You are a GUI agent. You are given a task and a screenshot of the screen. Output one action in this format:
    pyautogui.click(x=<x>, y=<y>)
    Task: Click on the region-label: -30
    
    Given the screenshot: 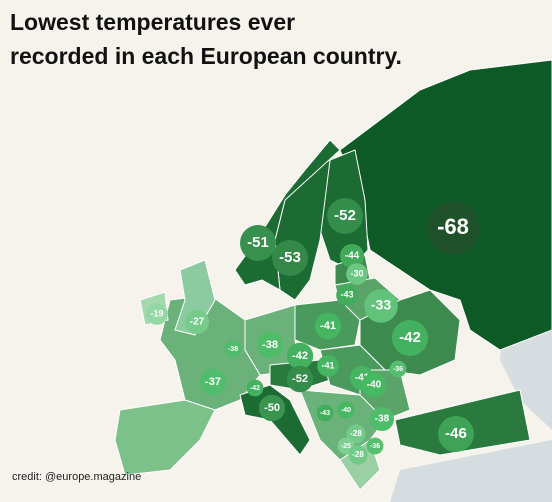 What is the action you would take?
    pyautogui.click(x=356, y=273)
    